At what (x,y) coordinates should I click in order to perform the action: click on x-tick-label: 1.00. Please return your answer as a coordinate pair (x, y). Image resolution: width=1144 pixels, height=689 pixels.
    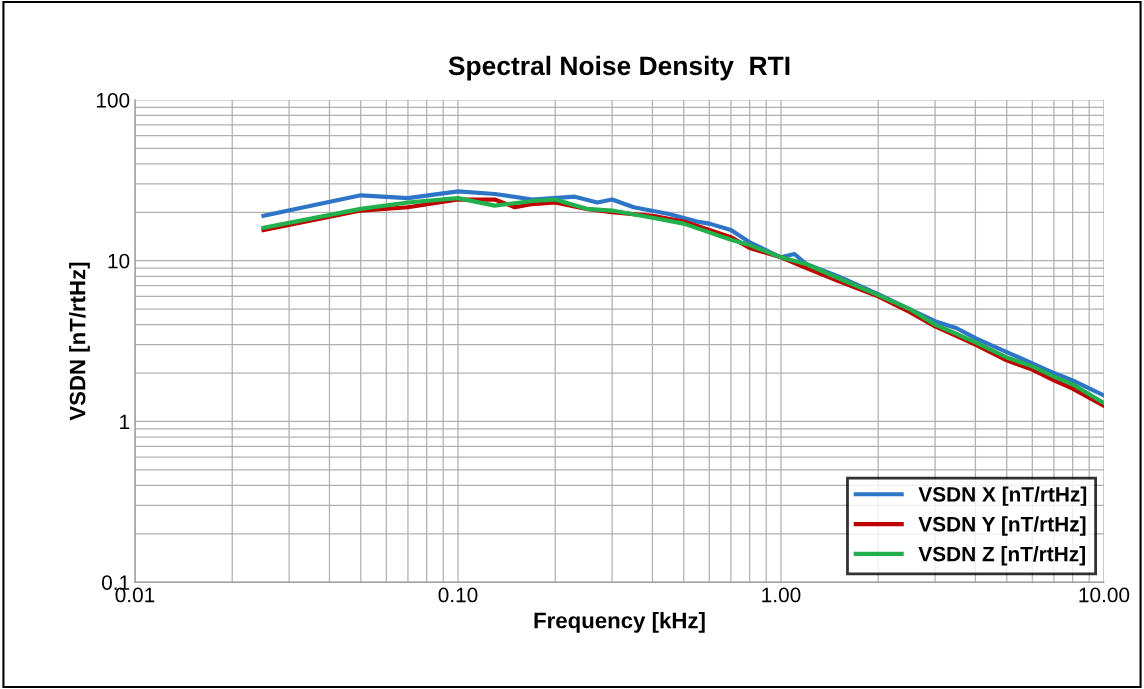
    Looking at the image, I should click on (781, 595).